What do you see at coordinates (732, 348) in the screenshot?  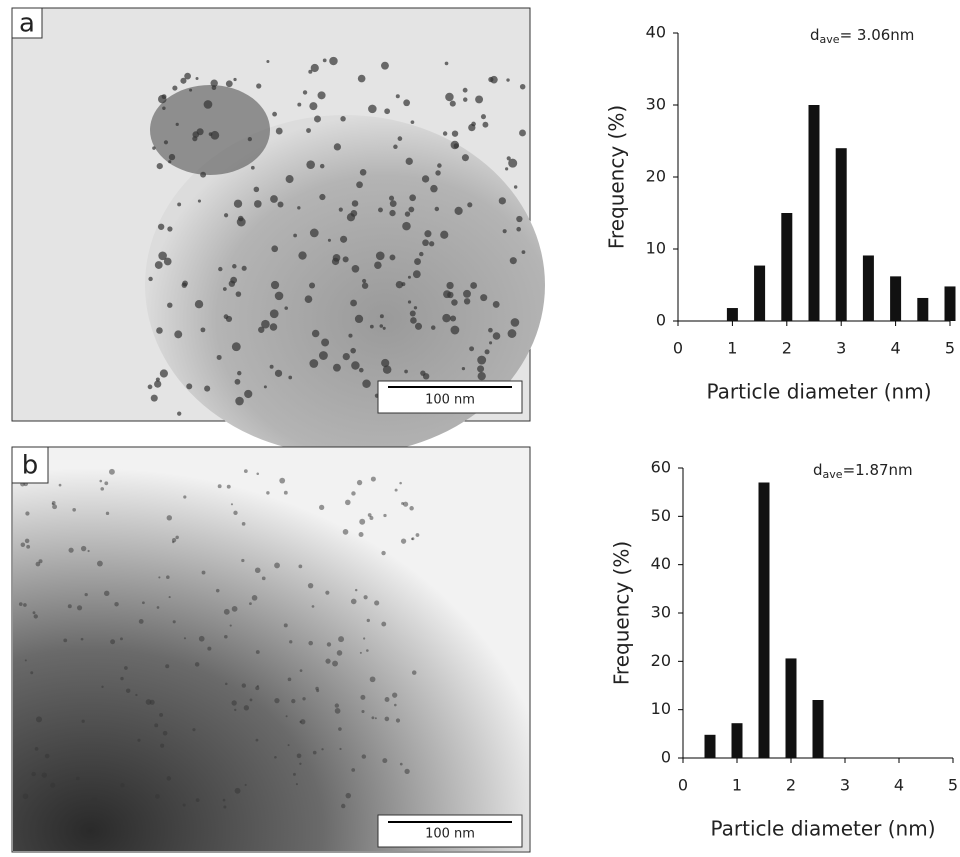 I see `x-tick-label: 1` at bounding box center [732, 348].